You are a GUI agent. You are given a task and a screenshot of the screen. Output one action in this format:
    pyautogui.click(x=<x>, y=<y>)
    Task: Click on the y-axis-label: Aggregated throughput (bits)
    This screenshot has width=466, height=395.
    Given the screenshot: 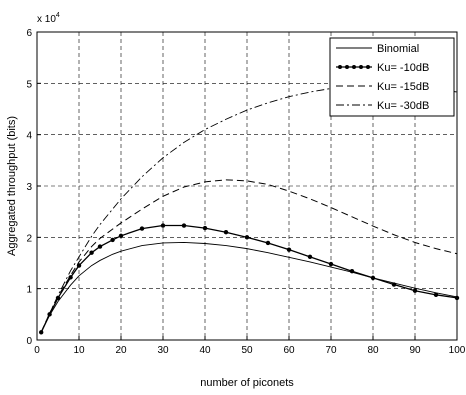 What is the action you would take?
    pyautogui.click(x=12, y=186)
    